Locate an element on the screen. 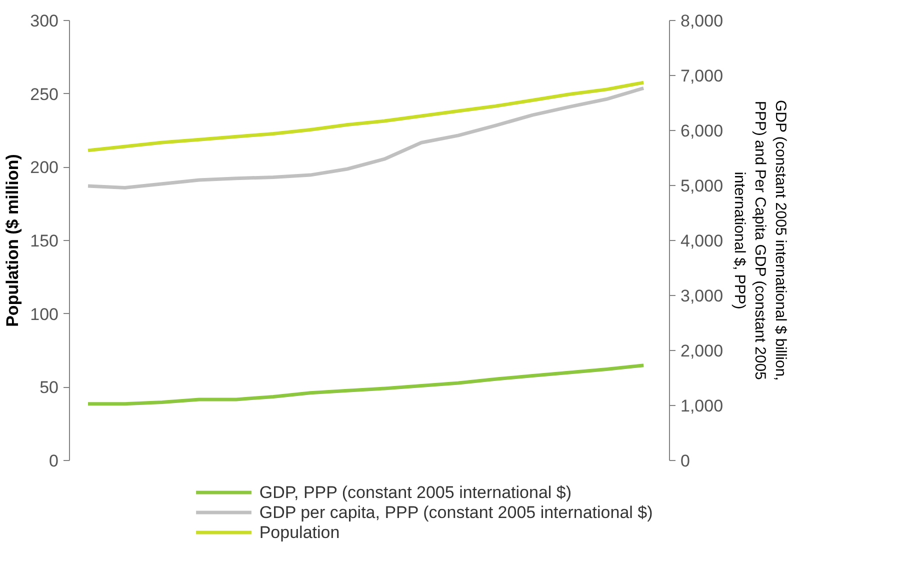 The height and width of the screenshot is (579, 914). y-tick-label: 0 is located at coordinates (54, 461).